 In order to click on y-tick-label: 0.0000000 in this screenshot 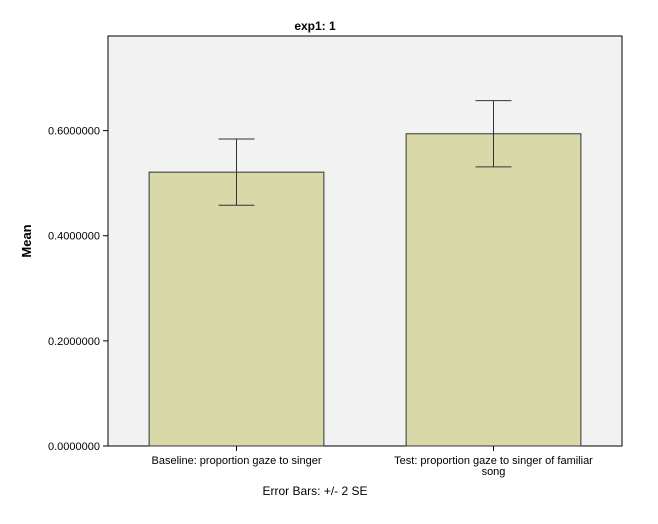, I will do `click(74, 447)`.